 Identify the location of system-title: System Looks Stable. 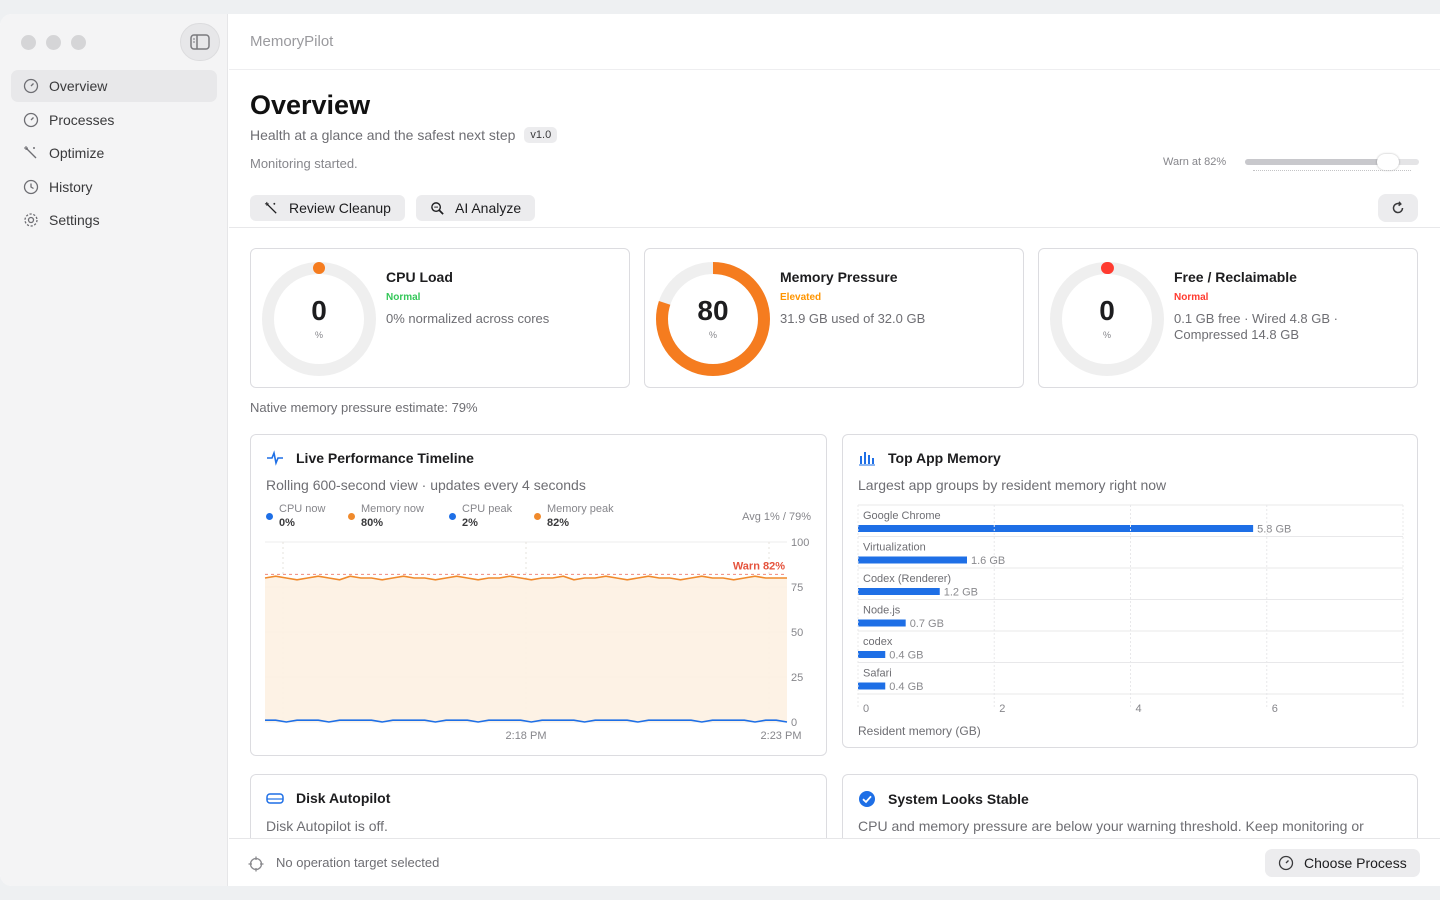
(958, 799).